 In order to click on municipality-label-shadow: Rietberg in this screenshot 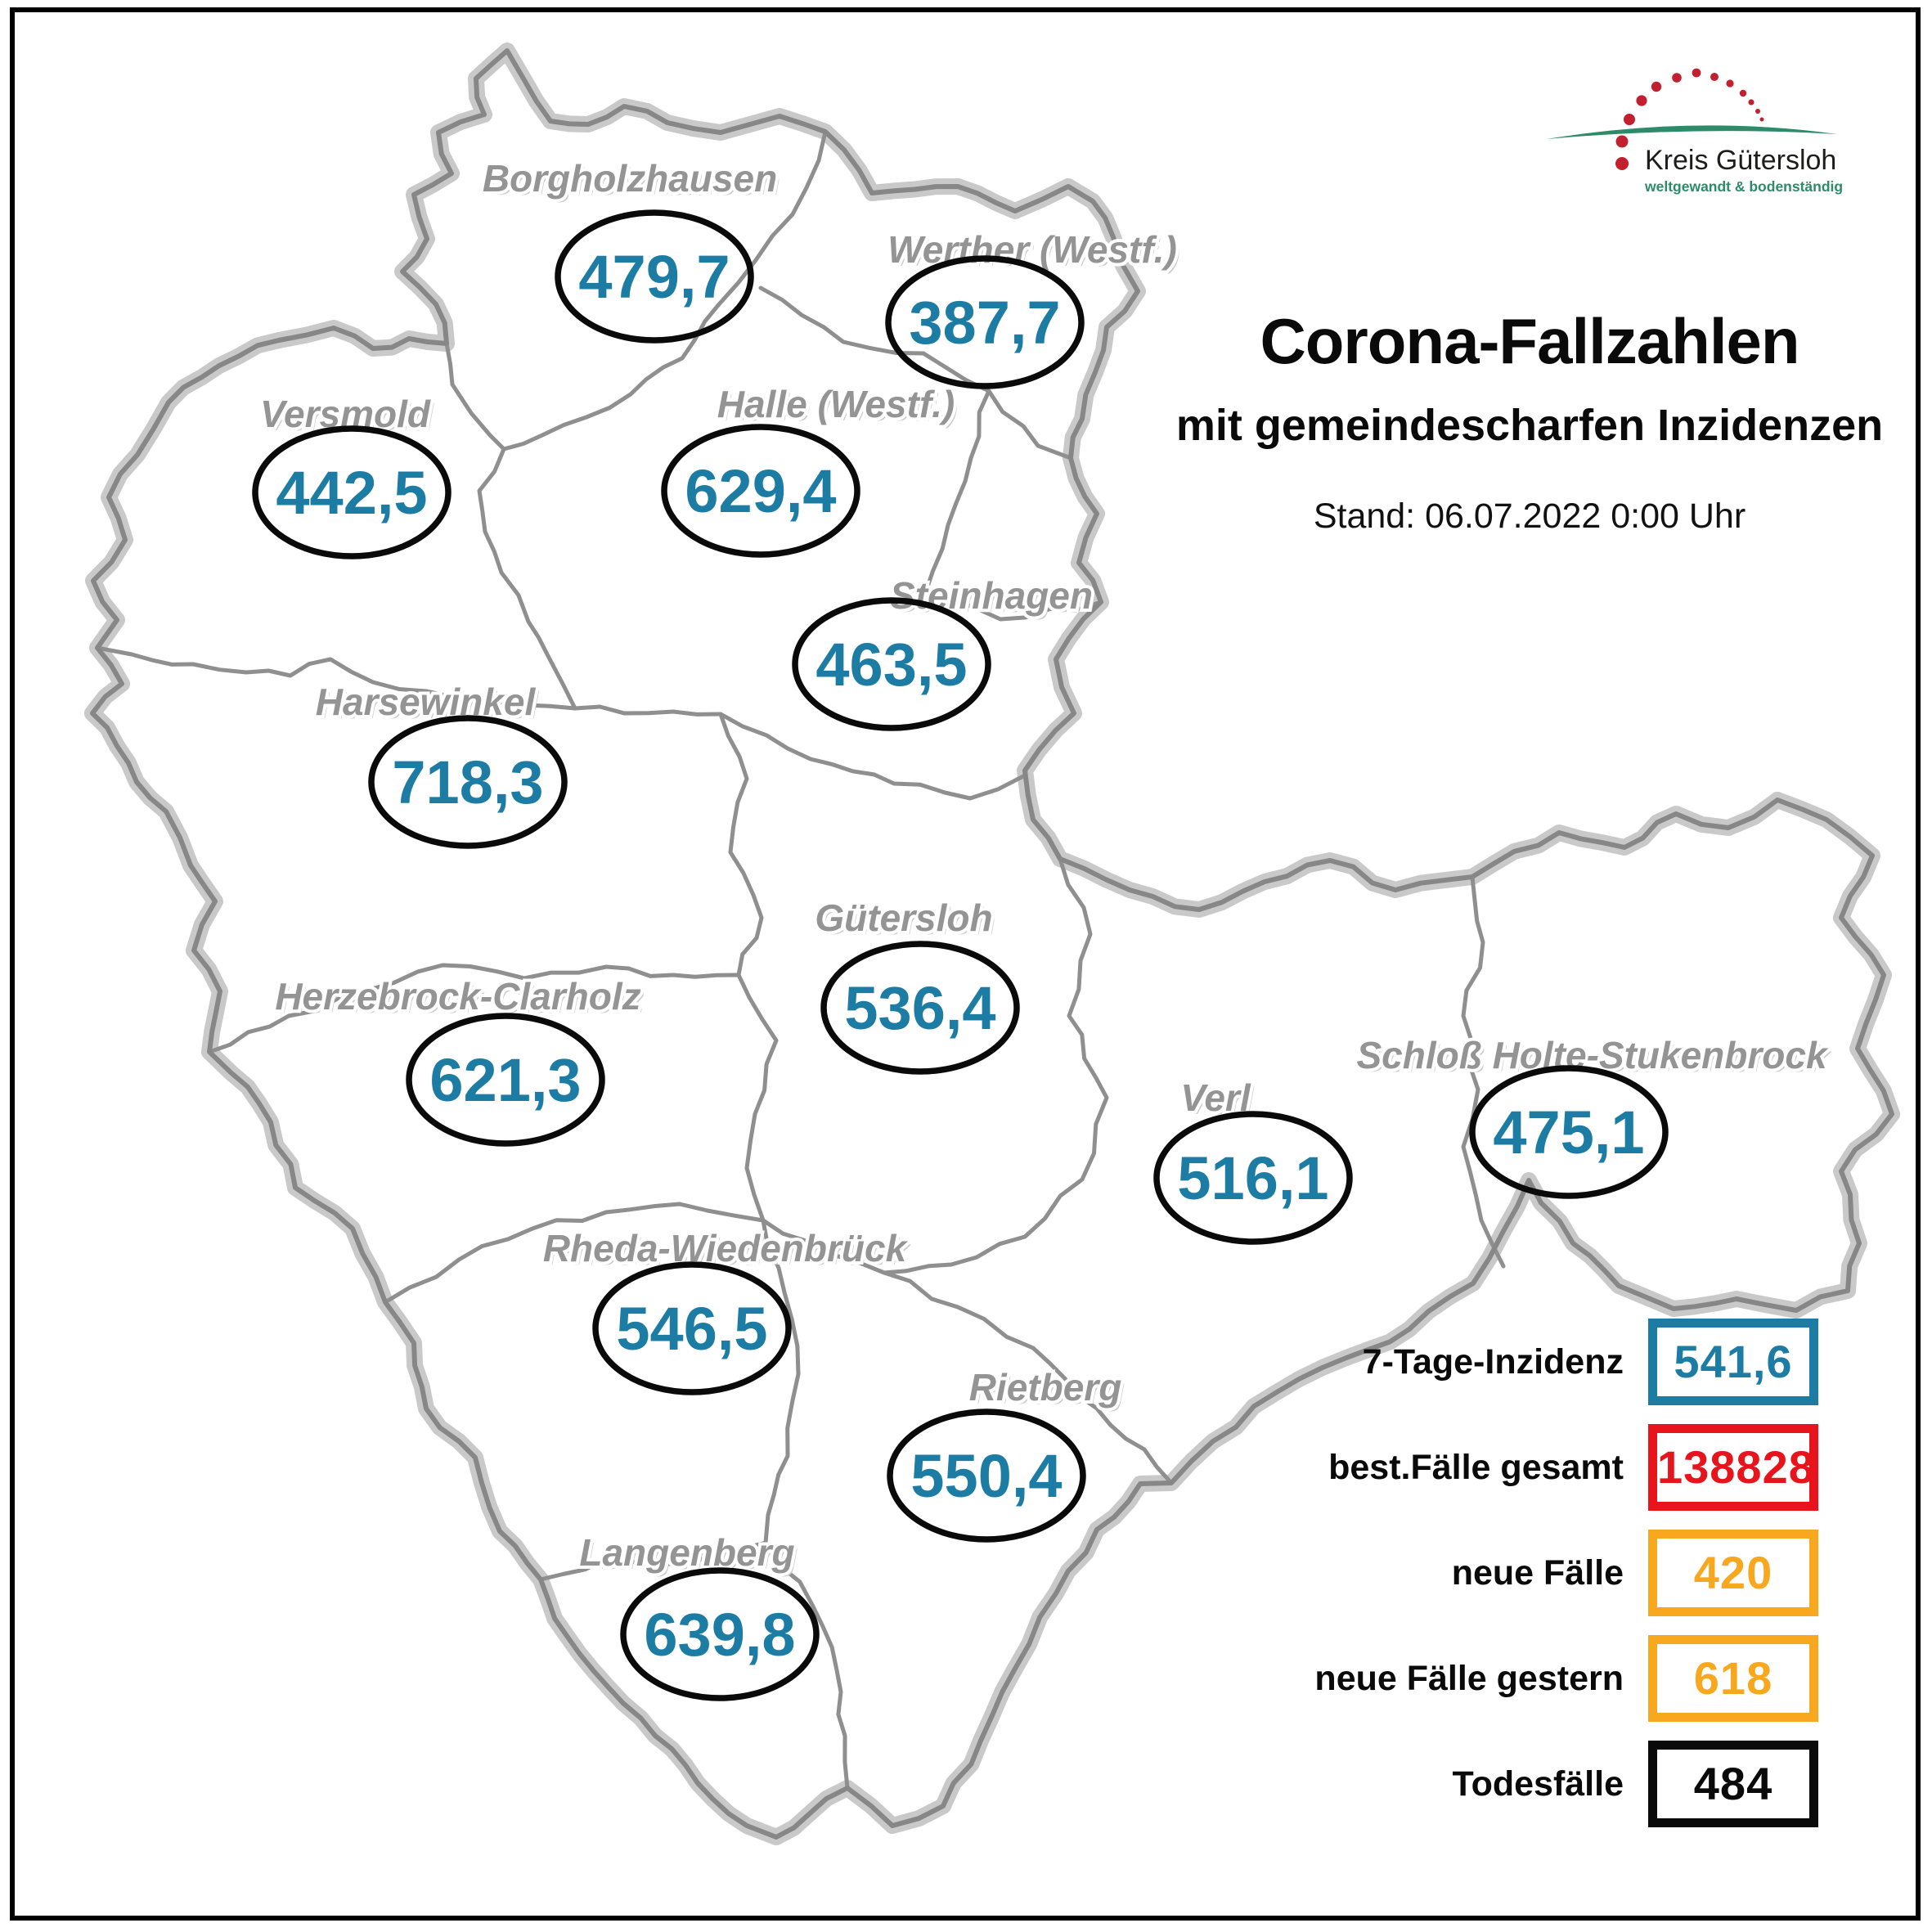, I will do `click(1050, 1391)`.